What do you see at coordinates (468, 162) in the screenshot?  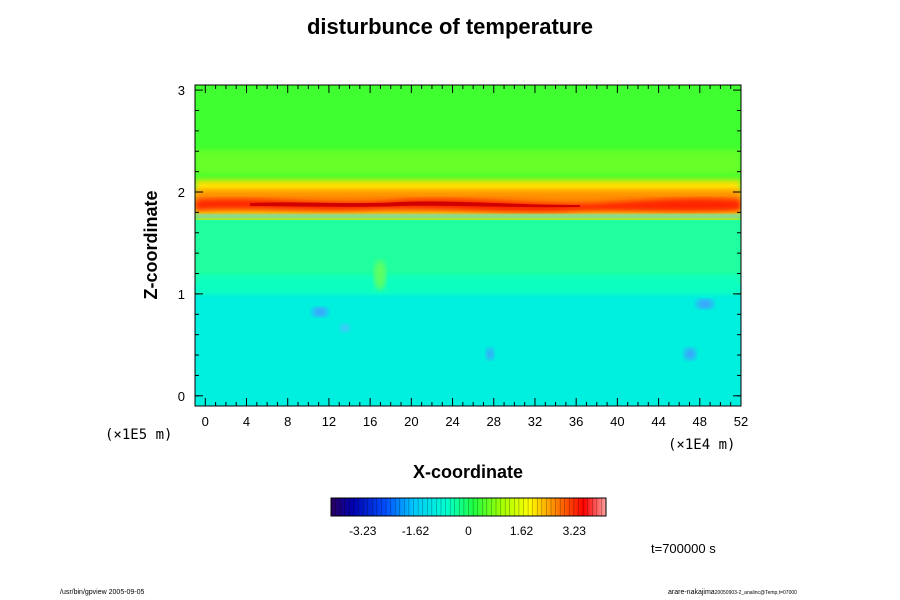 I see `heatmap-band-upper-haze` at bounding box center [468, 162].